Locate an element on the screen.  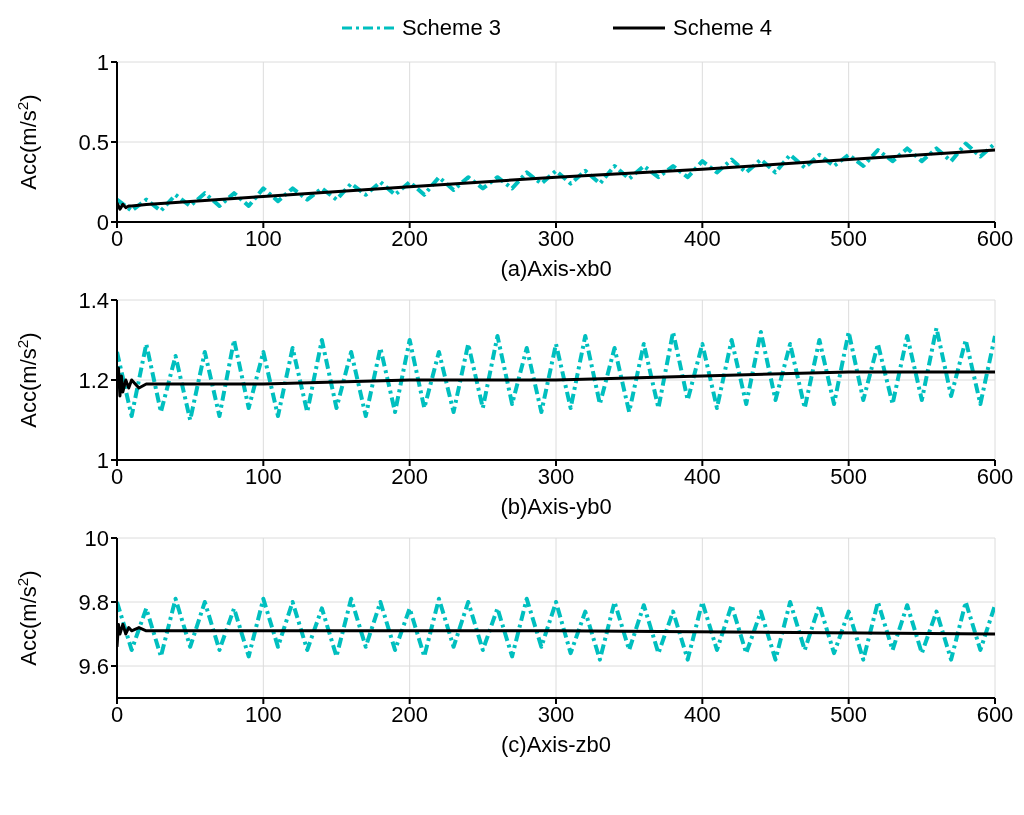
legend-label: Scheme 3 is located at coordinates (451, 28).